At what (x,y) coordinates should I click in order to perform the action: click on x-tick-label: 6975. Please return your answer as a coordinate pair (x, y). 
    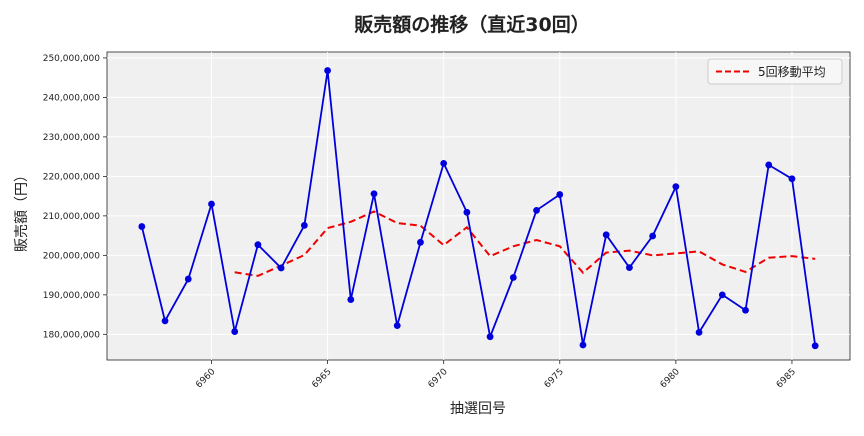
    Looking at the image, I should click on (554, 378).